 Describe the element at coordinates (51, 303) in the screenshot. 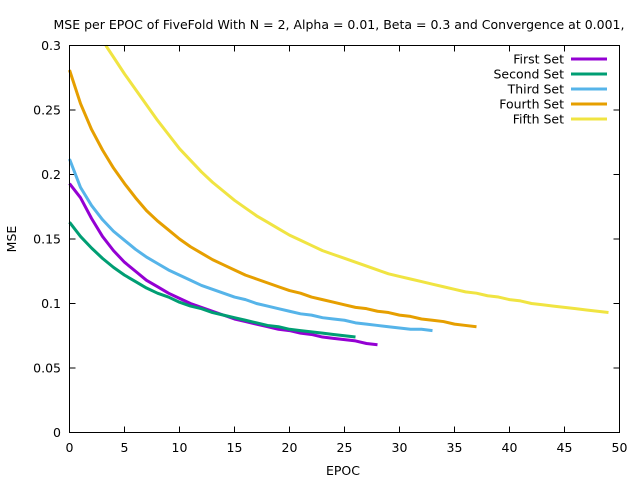

I see `y-tick-label: 0.1` at that location.